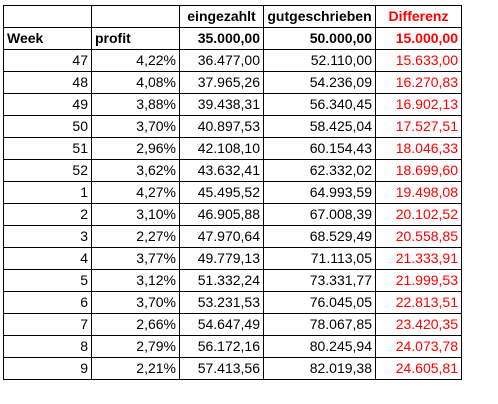  I want to click on differenz-cell: 21.333,91, so click(418, 258).